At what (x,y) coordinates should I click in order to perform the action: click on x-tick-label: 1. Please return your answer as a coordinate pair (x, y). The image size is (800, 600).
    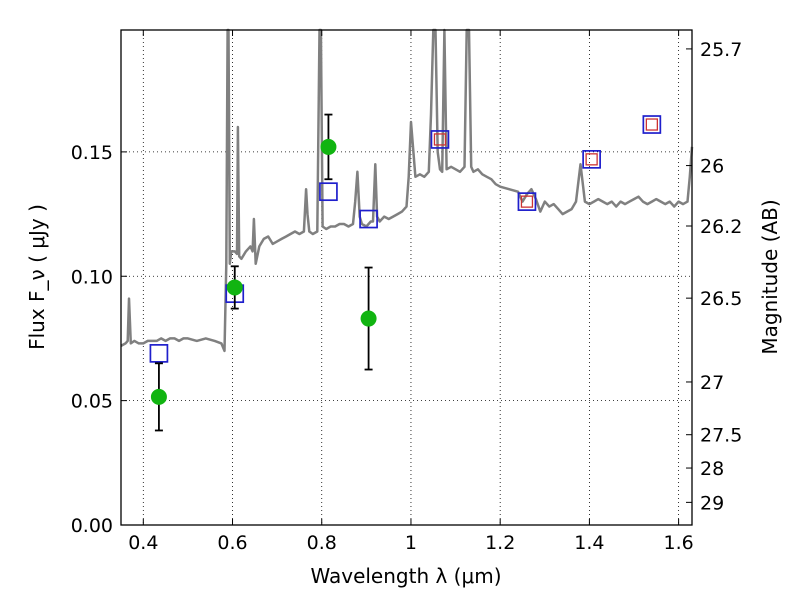
    Looking at the image, I should click on (411, 543).